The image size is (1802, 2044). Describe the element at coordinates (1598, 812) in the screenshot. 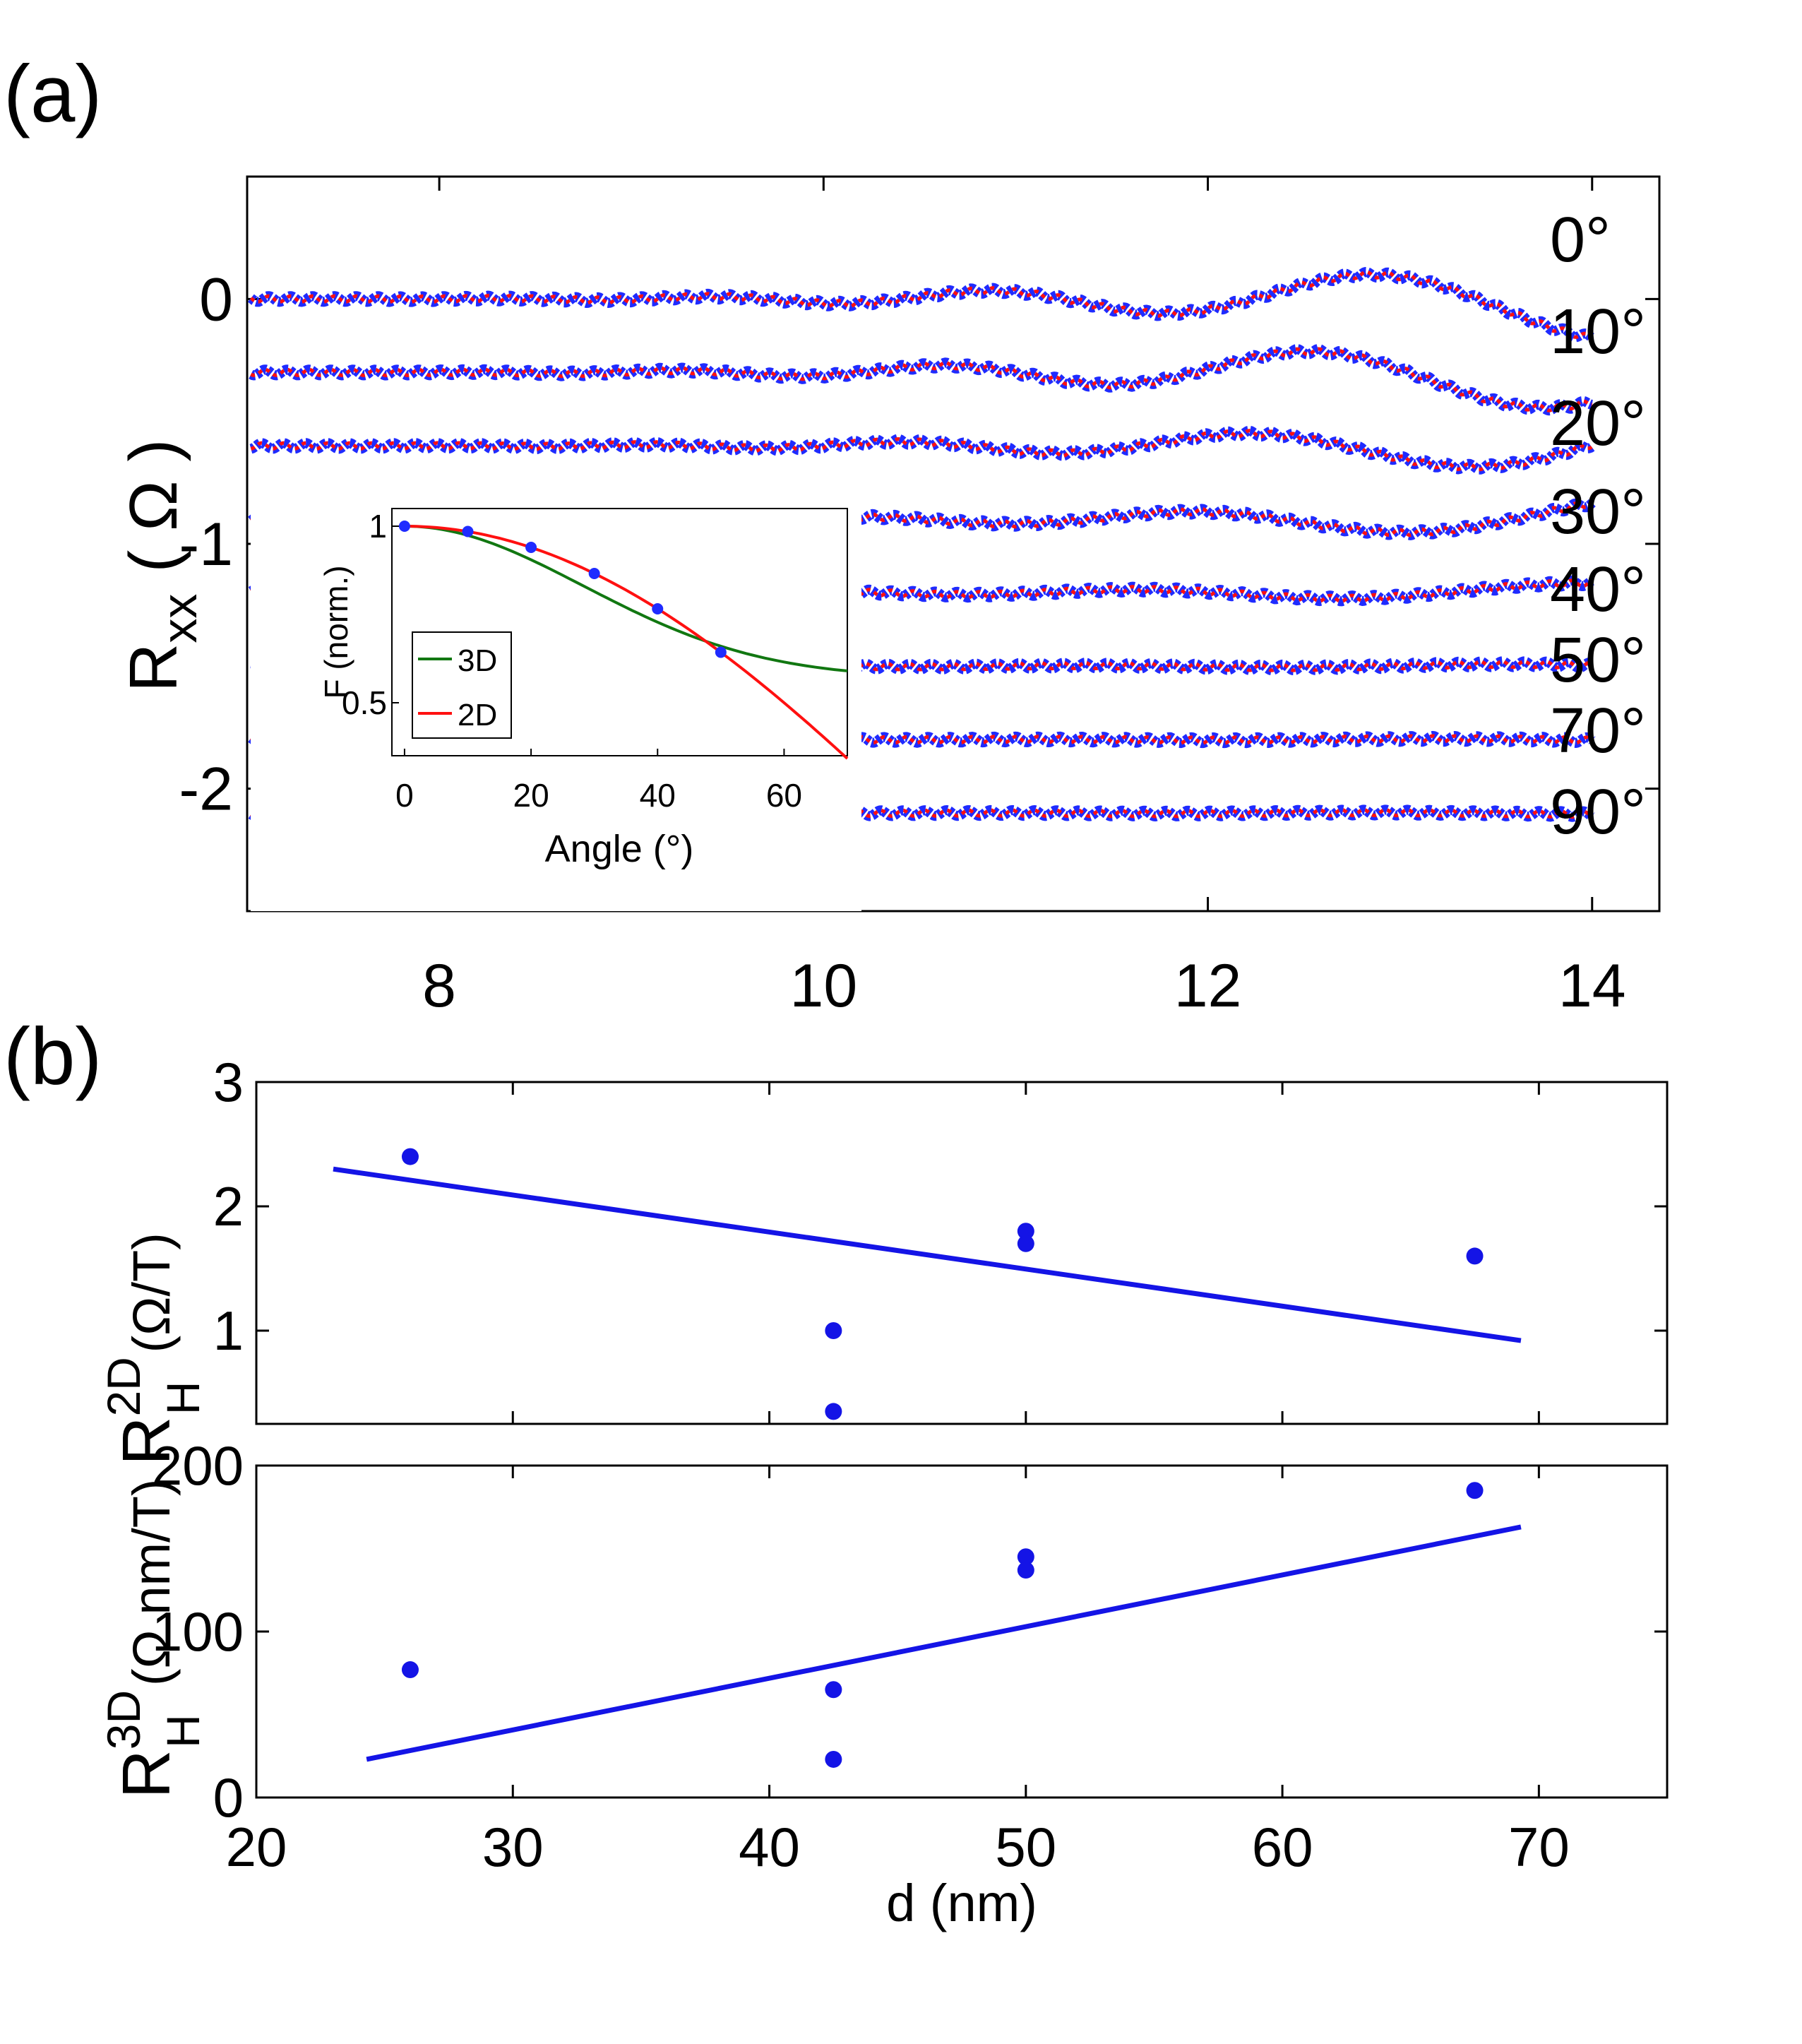

I see `angle-label: 90°` at that location.